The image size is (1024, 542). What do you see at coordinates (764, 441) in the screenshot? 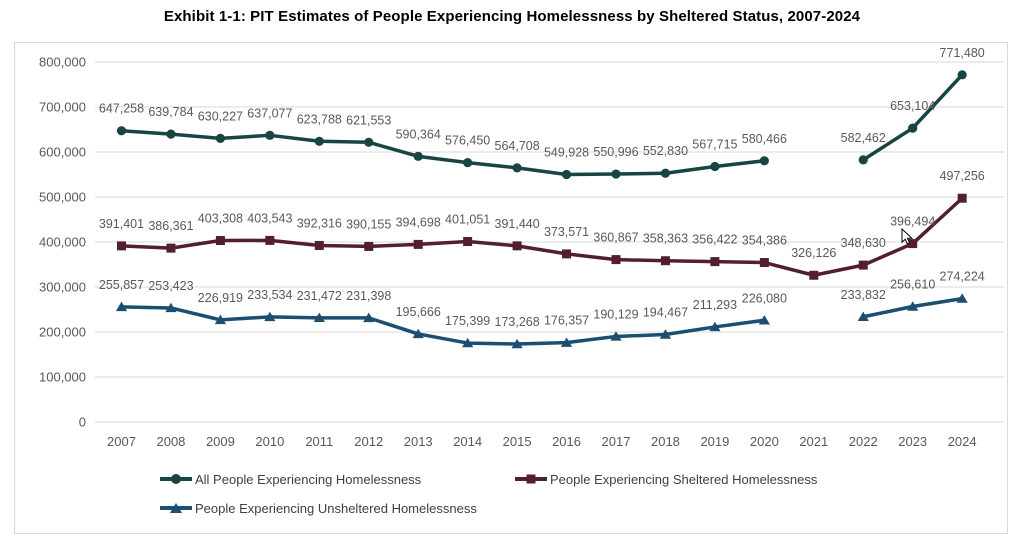
I see `x-tick-label: 2020` at bounding box center [764, 441].